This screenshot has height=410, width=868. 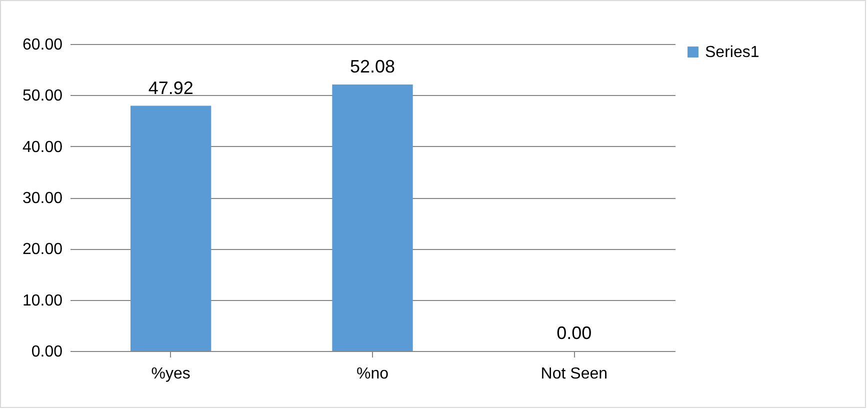 I want to click on text: 0.00, so click(x=574, y=333).